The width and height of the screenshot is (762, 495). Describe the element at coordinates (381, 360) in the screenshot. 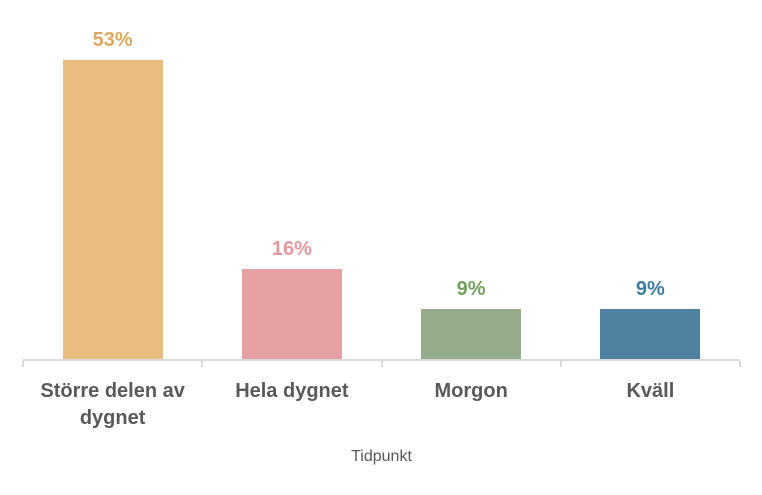

I see `x-axis-line` at that location.